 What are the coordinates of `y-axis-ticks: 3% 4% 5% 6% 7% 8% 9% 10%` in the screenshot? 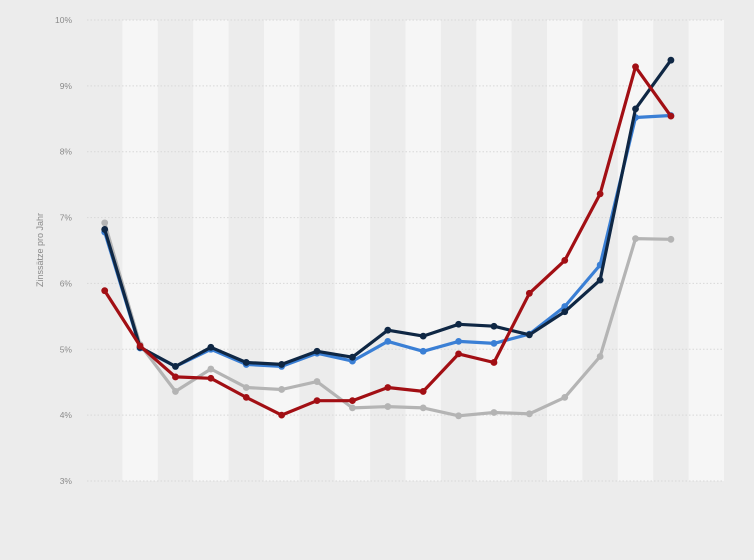 It's located at (63, 250).